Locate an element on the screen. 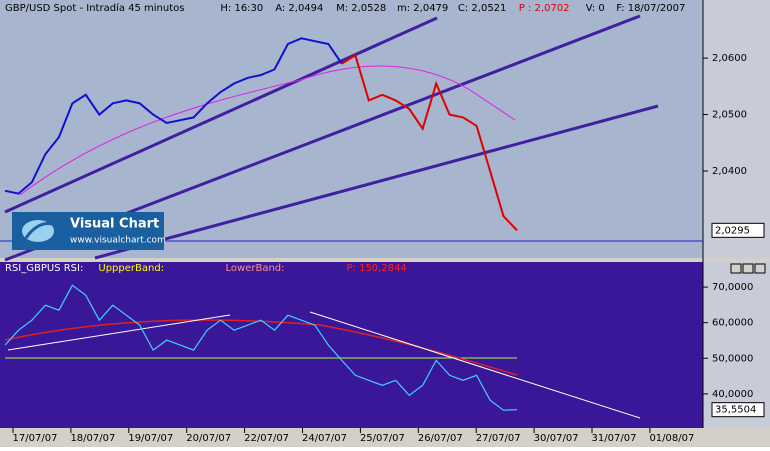  logo: Visual Chart www.visualchart.com is located at coordinates (89, 231).